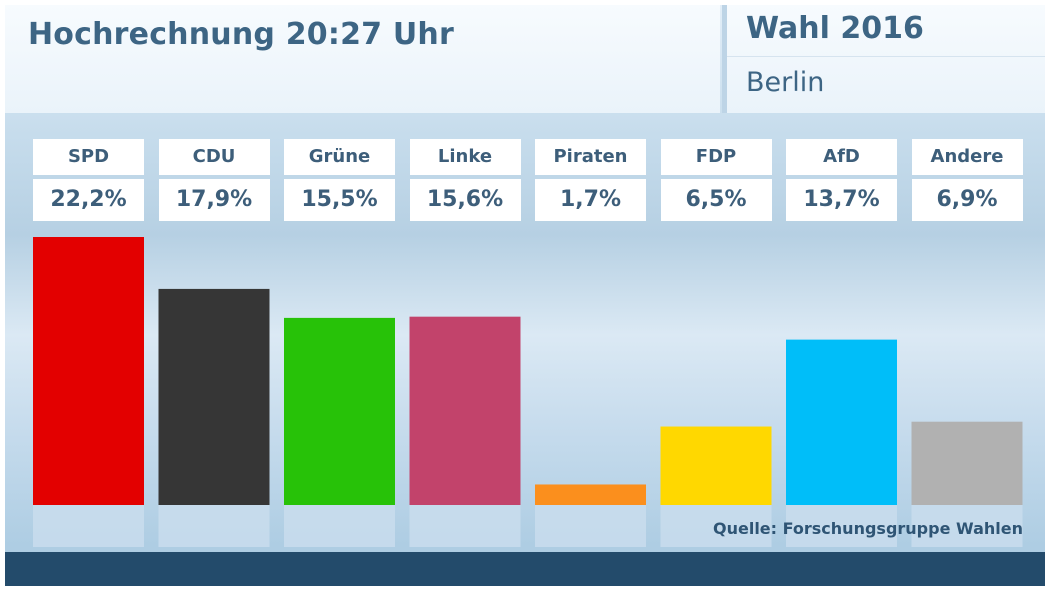  I want to click on bar-reflection-piraten, so click(590, 526).